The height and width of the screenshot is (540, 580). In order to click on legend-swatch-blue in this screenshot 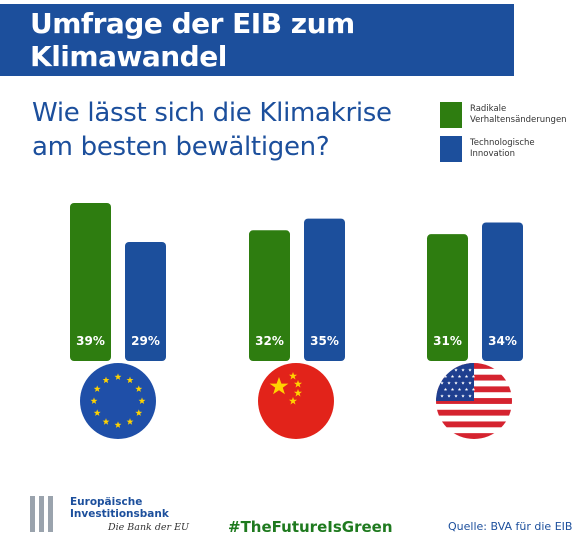, I will do `click(451, 149)`.